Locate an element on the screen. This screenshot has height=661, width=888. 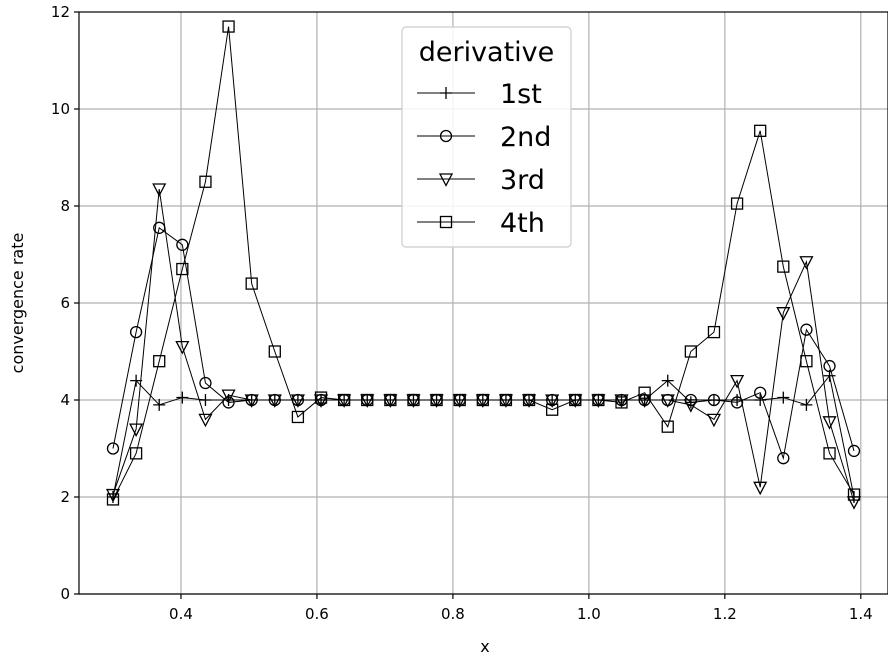
y-tick-label: 6 is located at coordinates (65, 303).